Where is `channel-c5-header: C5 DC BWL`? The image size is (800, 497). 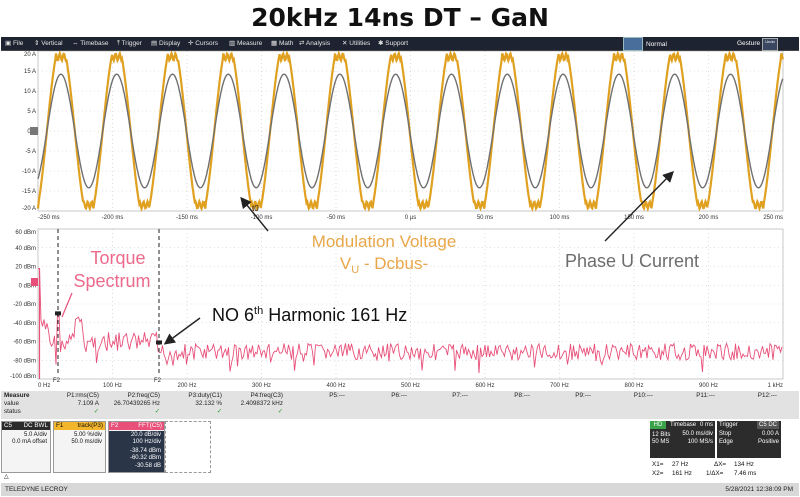
channel-c5-header: C5 DC BWL is located at coordinates (26, 426).